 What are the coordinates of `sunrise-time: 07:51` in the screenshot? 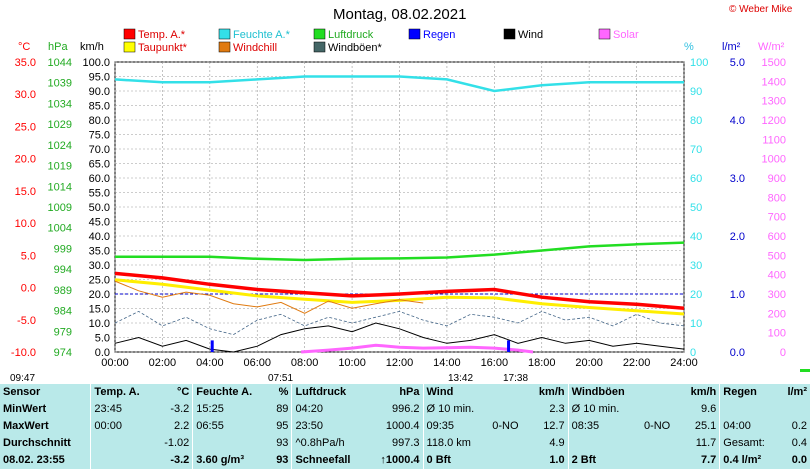 It's located at (281, 378).